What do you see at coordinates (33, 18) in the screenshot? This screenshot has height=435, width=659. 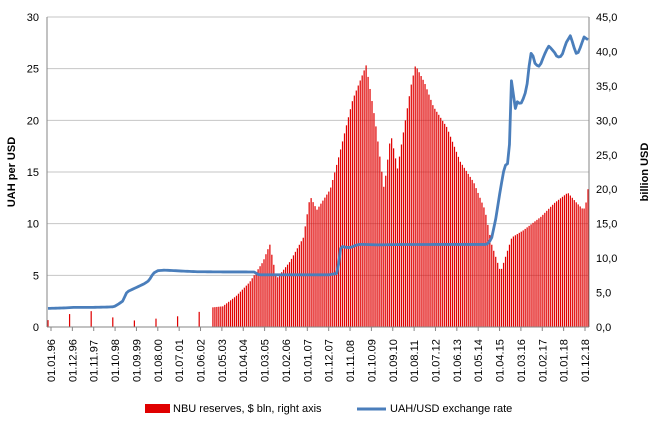 I see `left-tick-label: 30` at bounding box center [33, 18].